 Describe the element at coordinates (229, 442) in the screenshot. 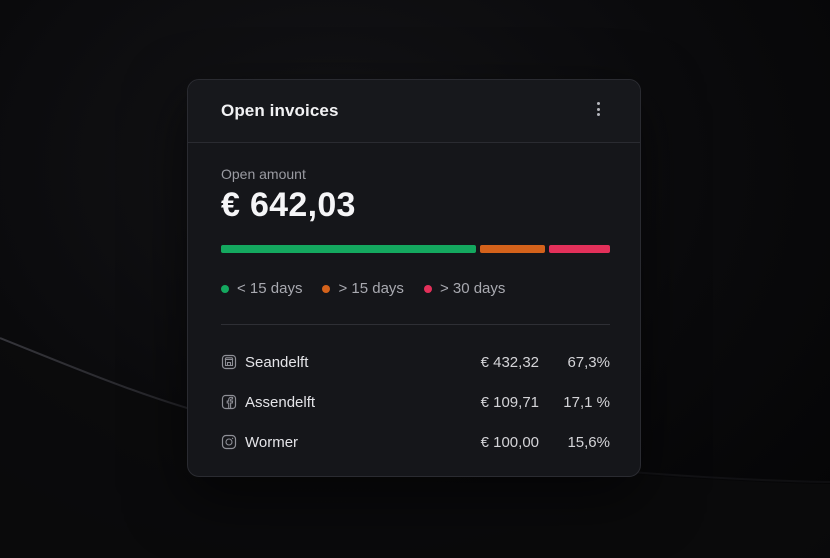

I see `instagram-icon` at that location.